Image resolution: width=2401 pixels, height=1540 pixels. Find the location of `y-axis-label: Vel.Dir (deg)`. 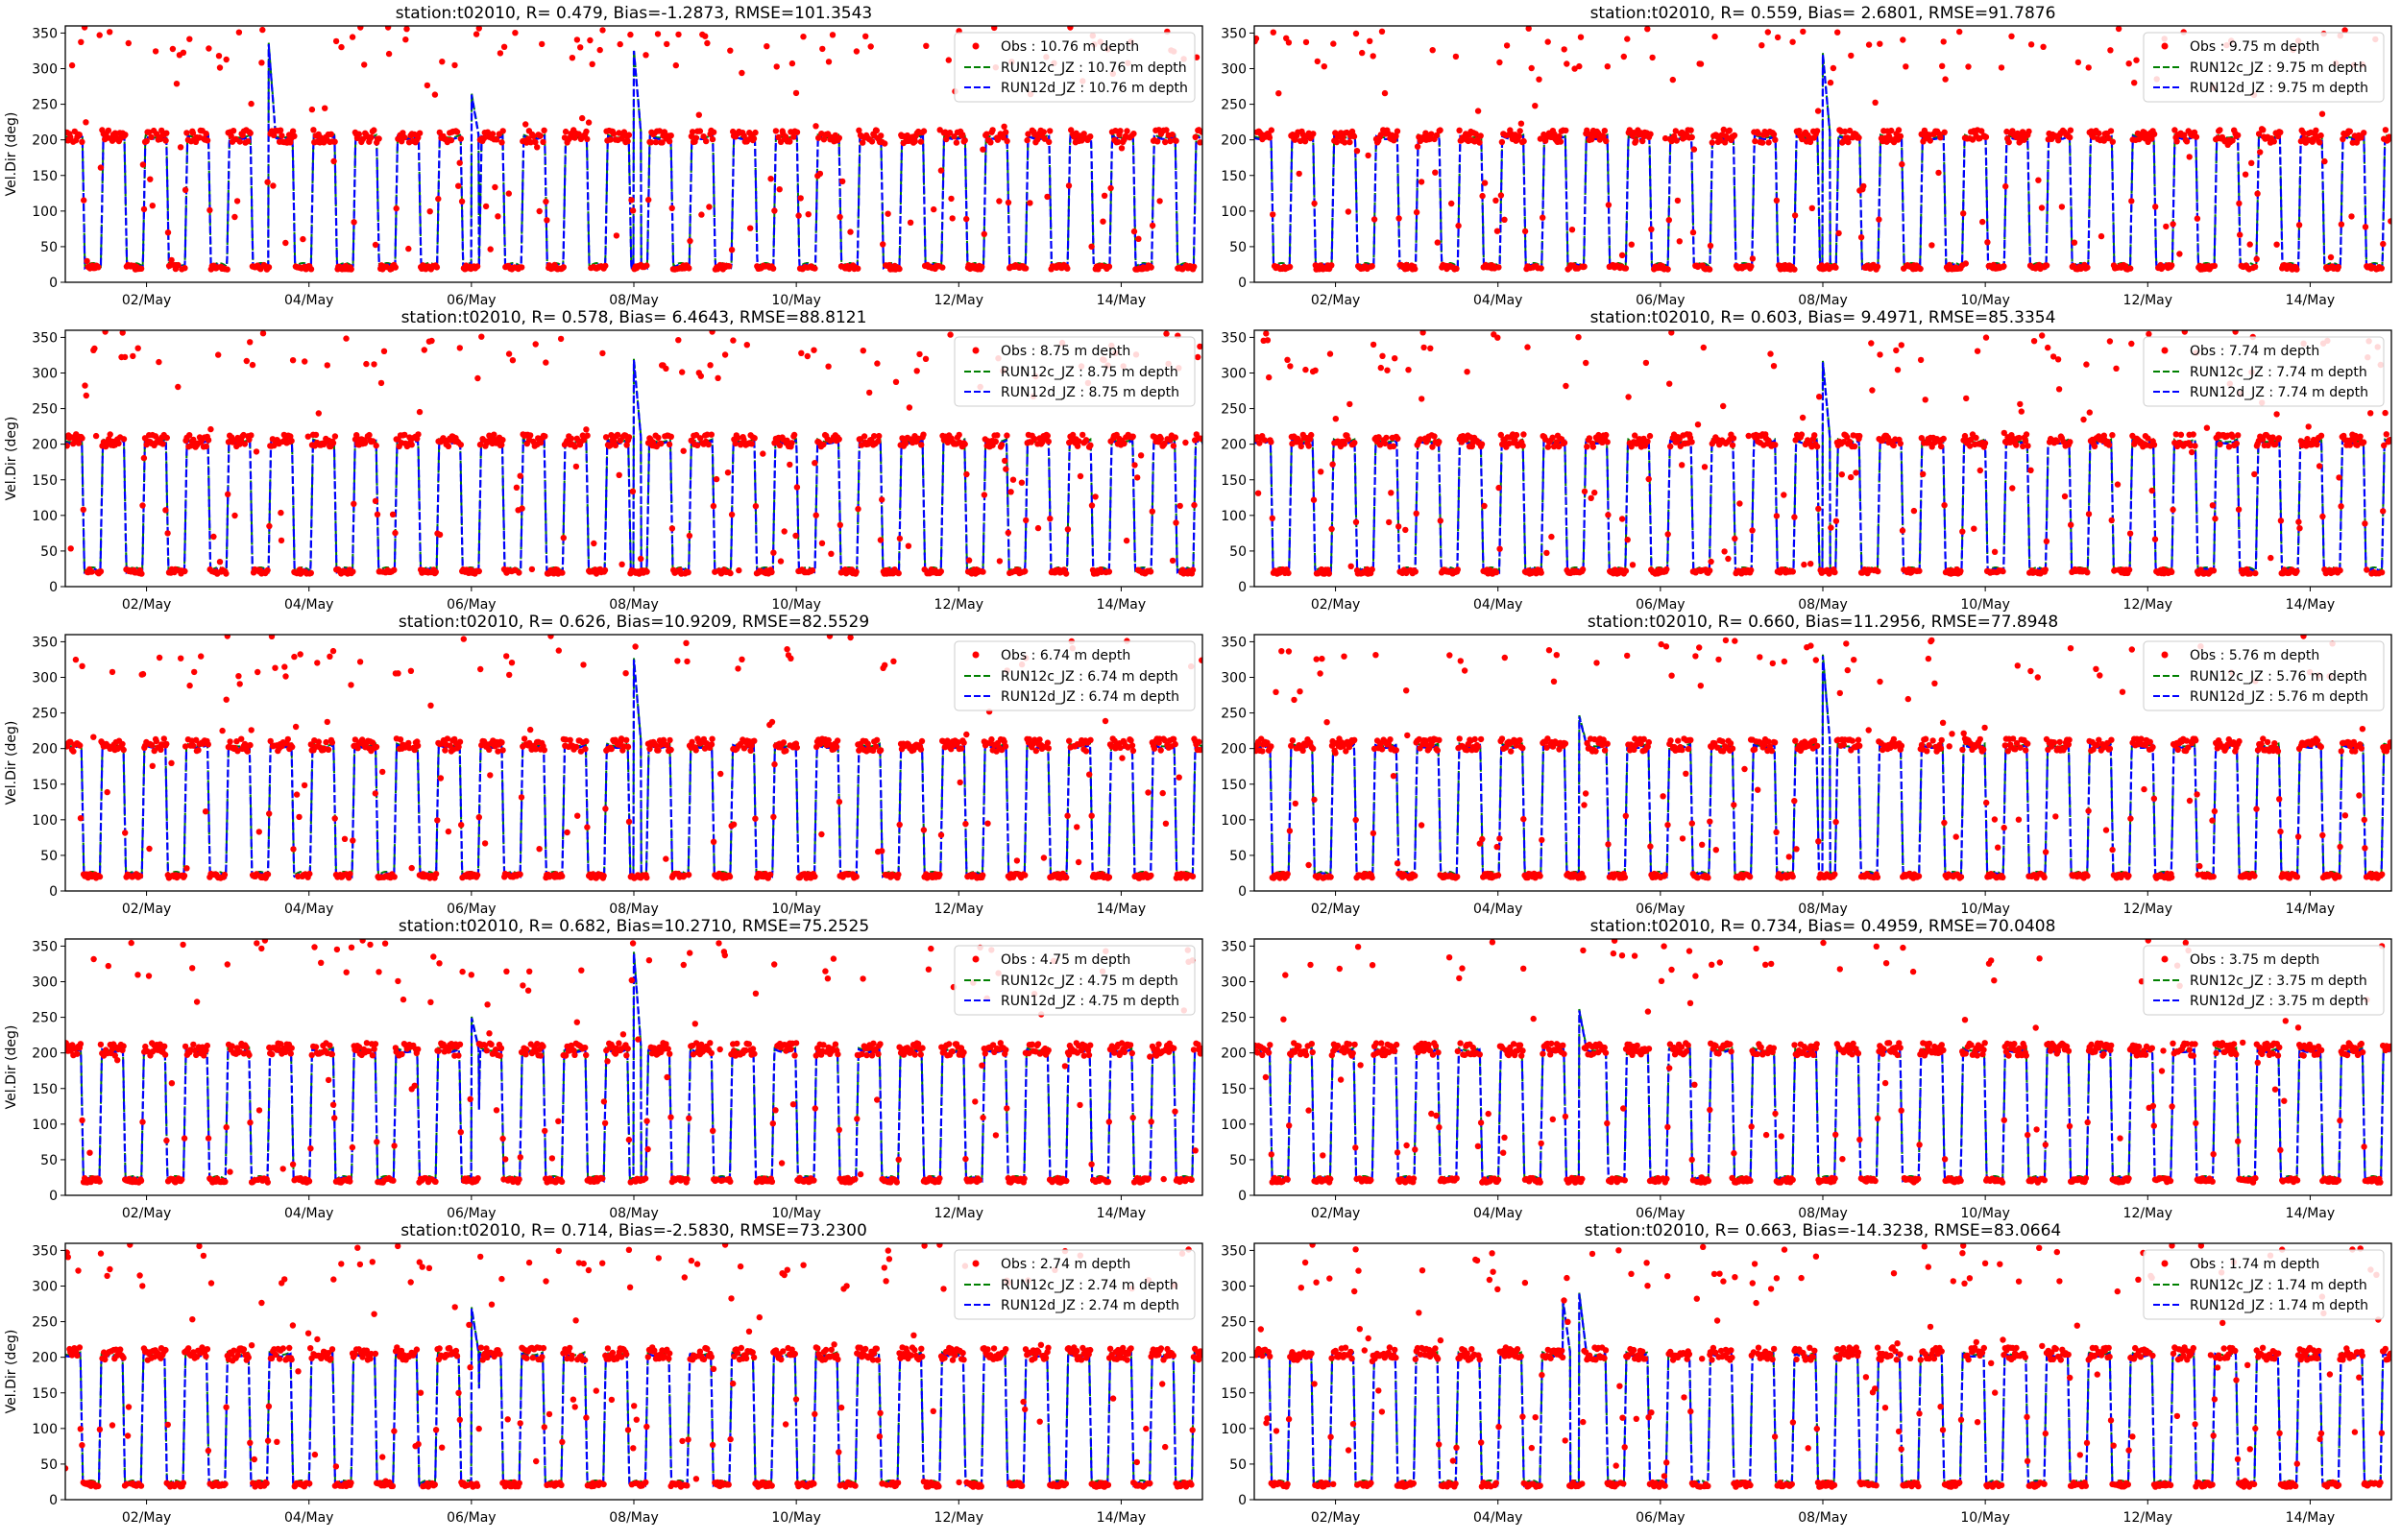

y-axis-label: Vel.Dir (deg) is located at coordinates (12, 154).